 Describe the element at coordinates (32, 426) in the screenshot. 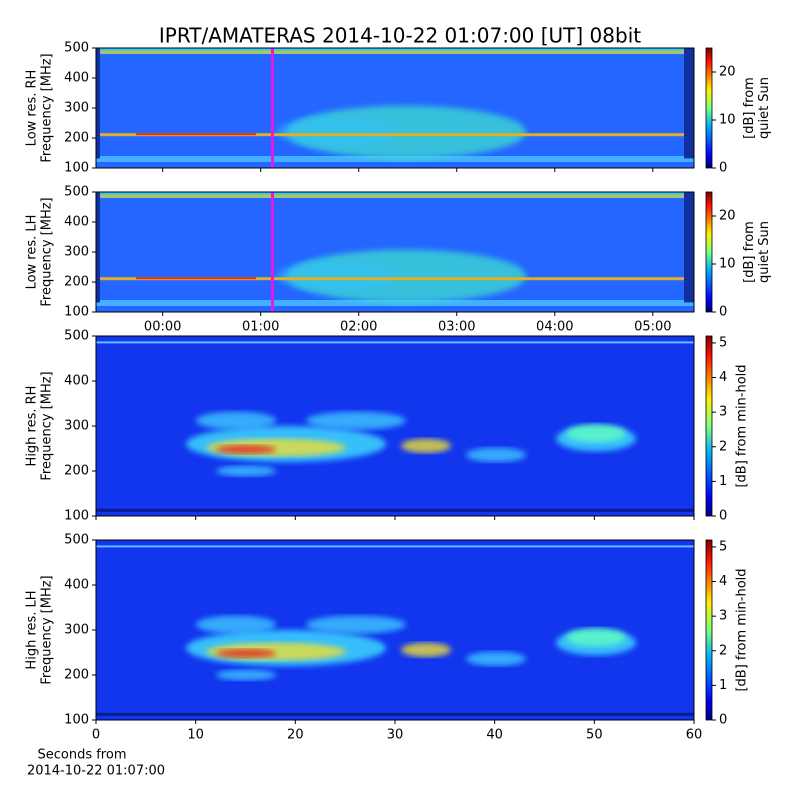

I see `y-axis-label: High res. RH` at that location.